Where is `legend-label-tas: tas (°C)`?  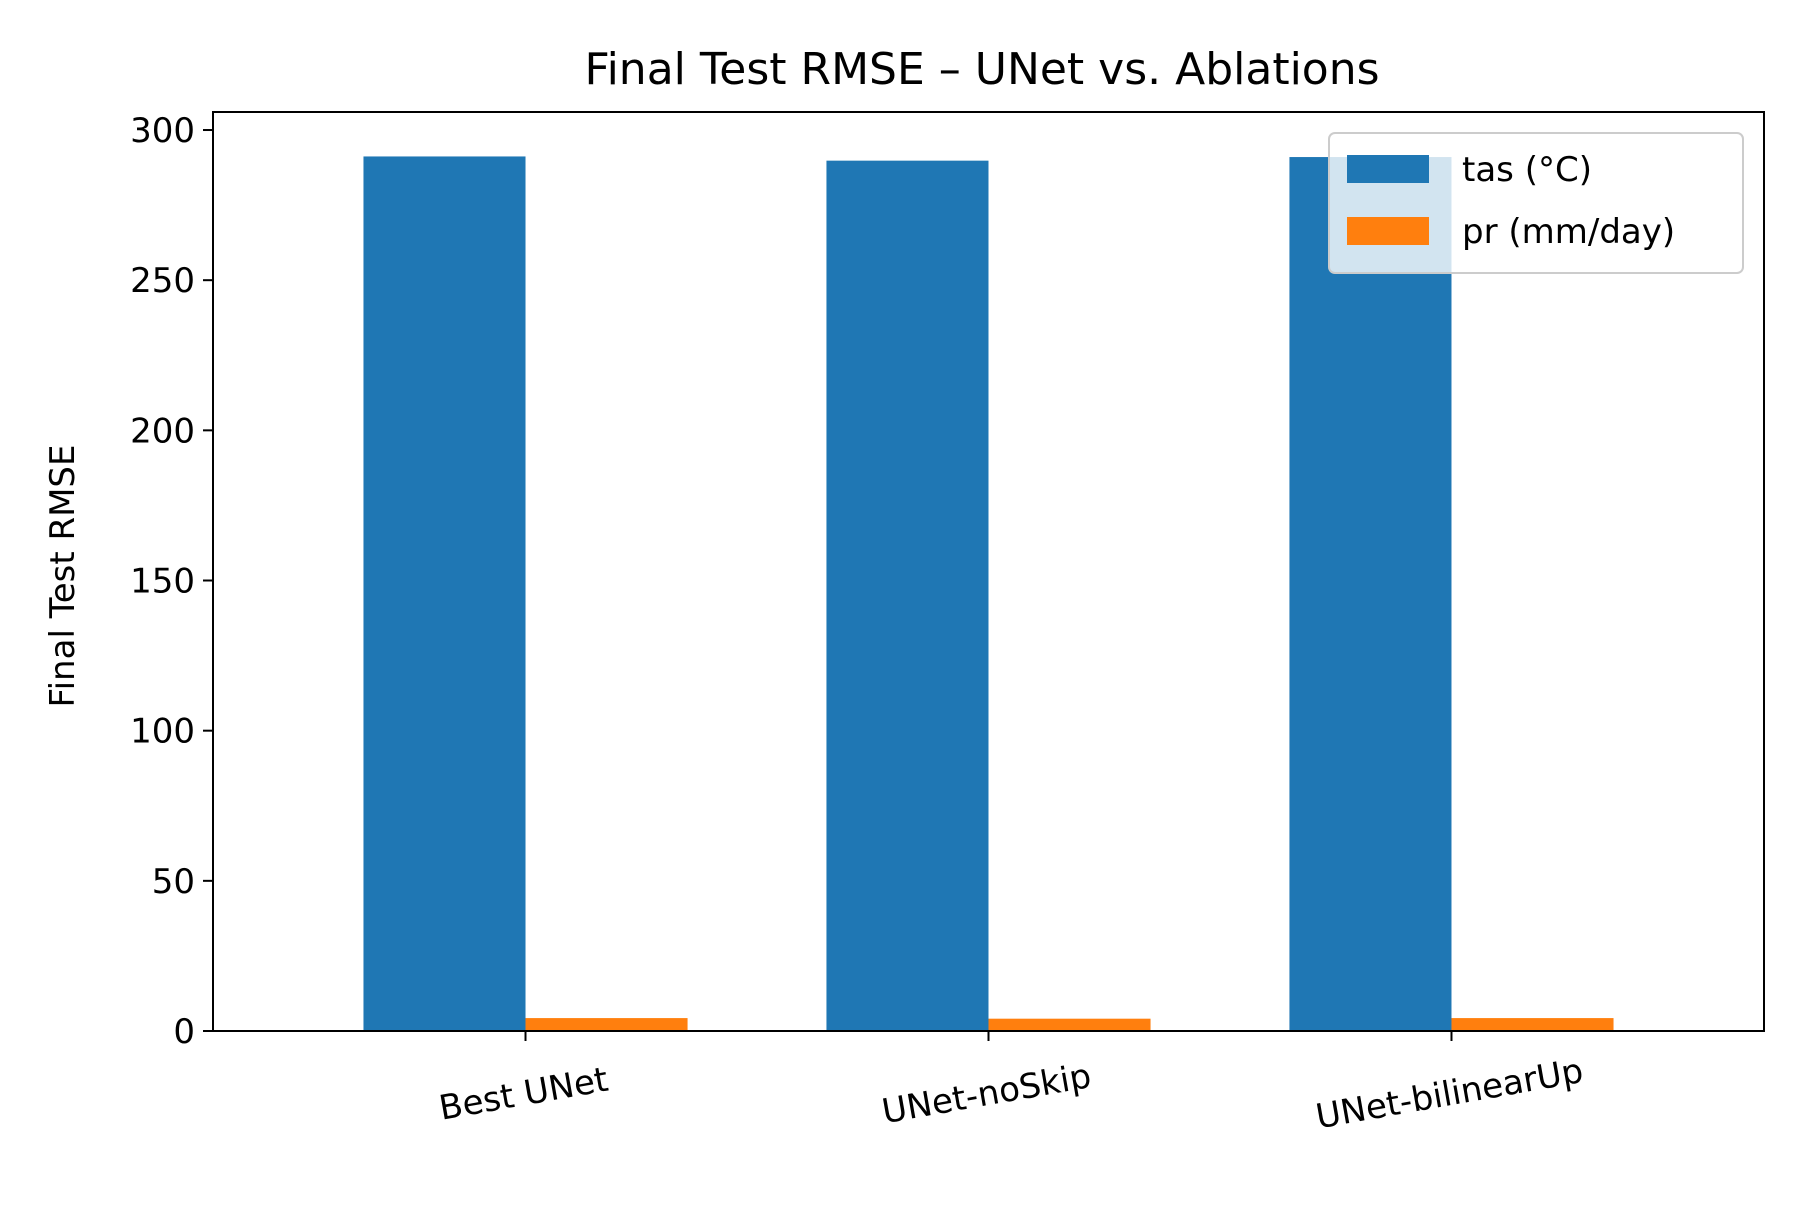
legend-label-tas: tas (°C) is located at coordinates (1527, 170).